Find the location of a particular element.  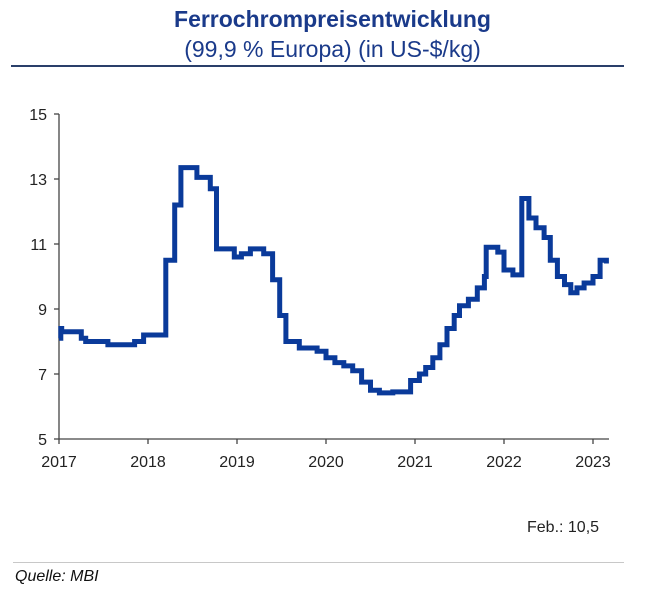

title-divider is located at coordinates (317, 66).